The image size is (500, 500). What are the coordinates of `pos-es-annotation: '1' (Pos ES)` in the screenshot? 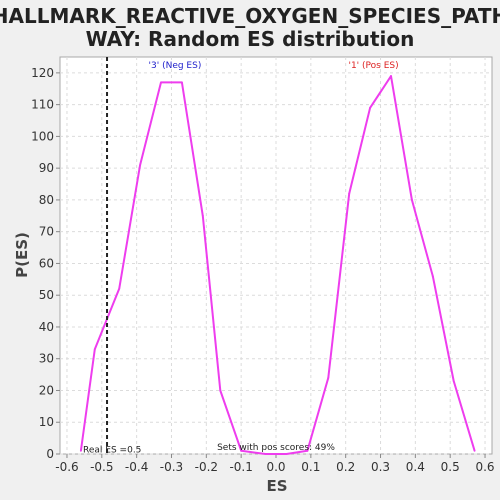 It's located at (373, 66).